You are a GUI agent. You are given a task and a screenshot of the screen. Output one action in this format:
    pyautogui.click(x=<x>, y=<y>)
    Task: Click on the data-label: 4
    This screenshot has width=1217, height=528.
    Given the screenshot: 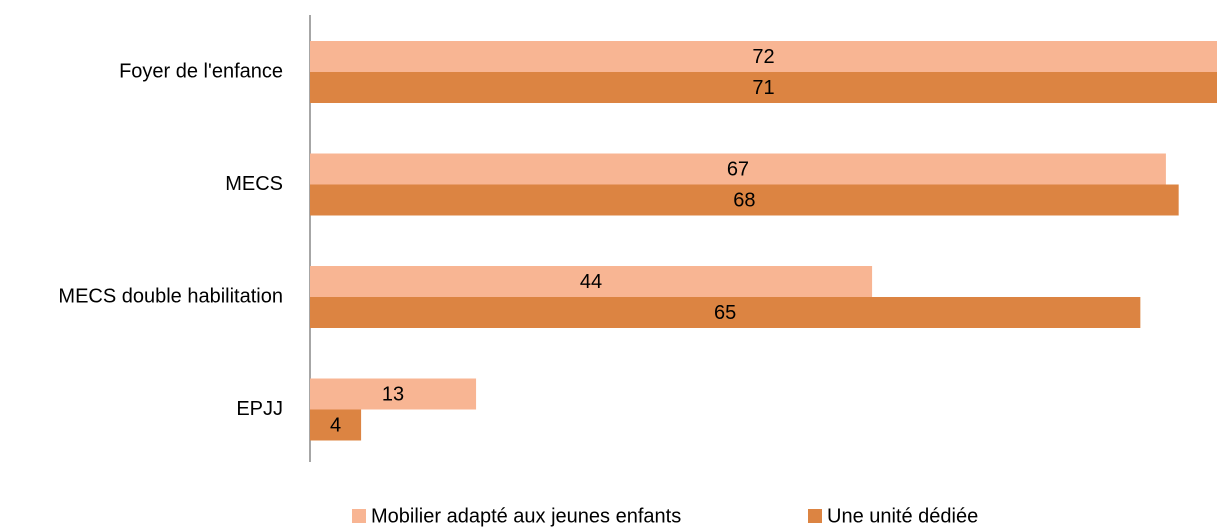 What is the action you would take?
    pyautogui.click(x=335, y=425)
    